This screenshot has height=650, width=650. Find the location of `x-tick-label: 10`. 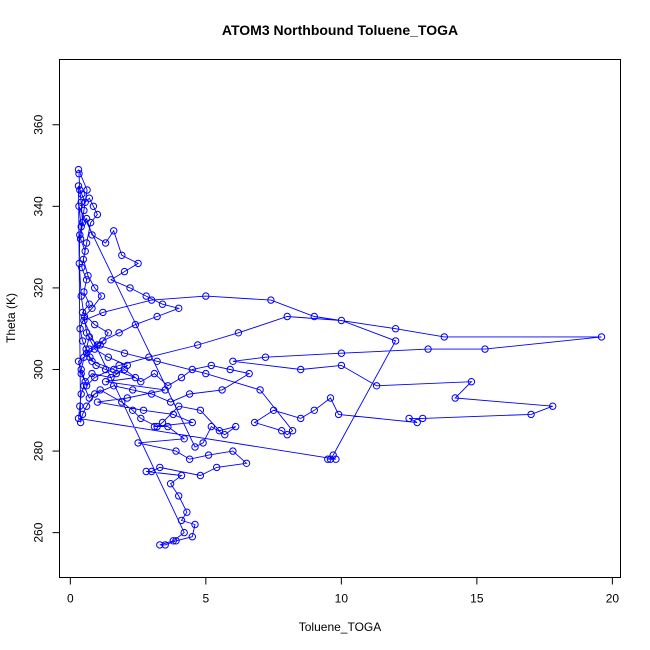

x-tick-label: 10 is located at coordinates (342, 599).